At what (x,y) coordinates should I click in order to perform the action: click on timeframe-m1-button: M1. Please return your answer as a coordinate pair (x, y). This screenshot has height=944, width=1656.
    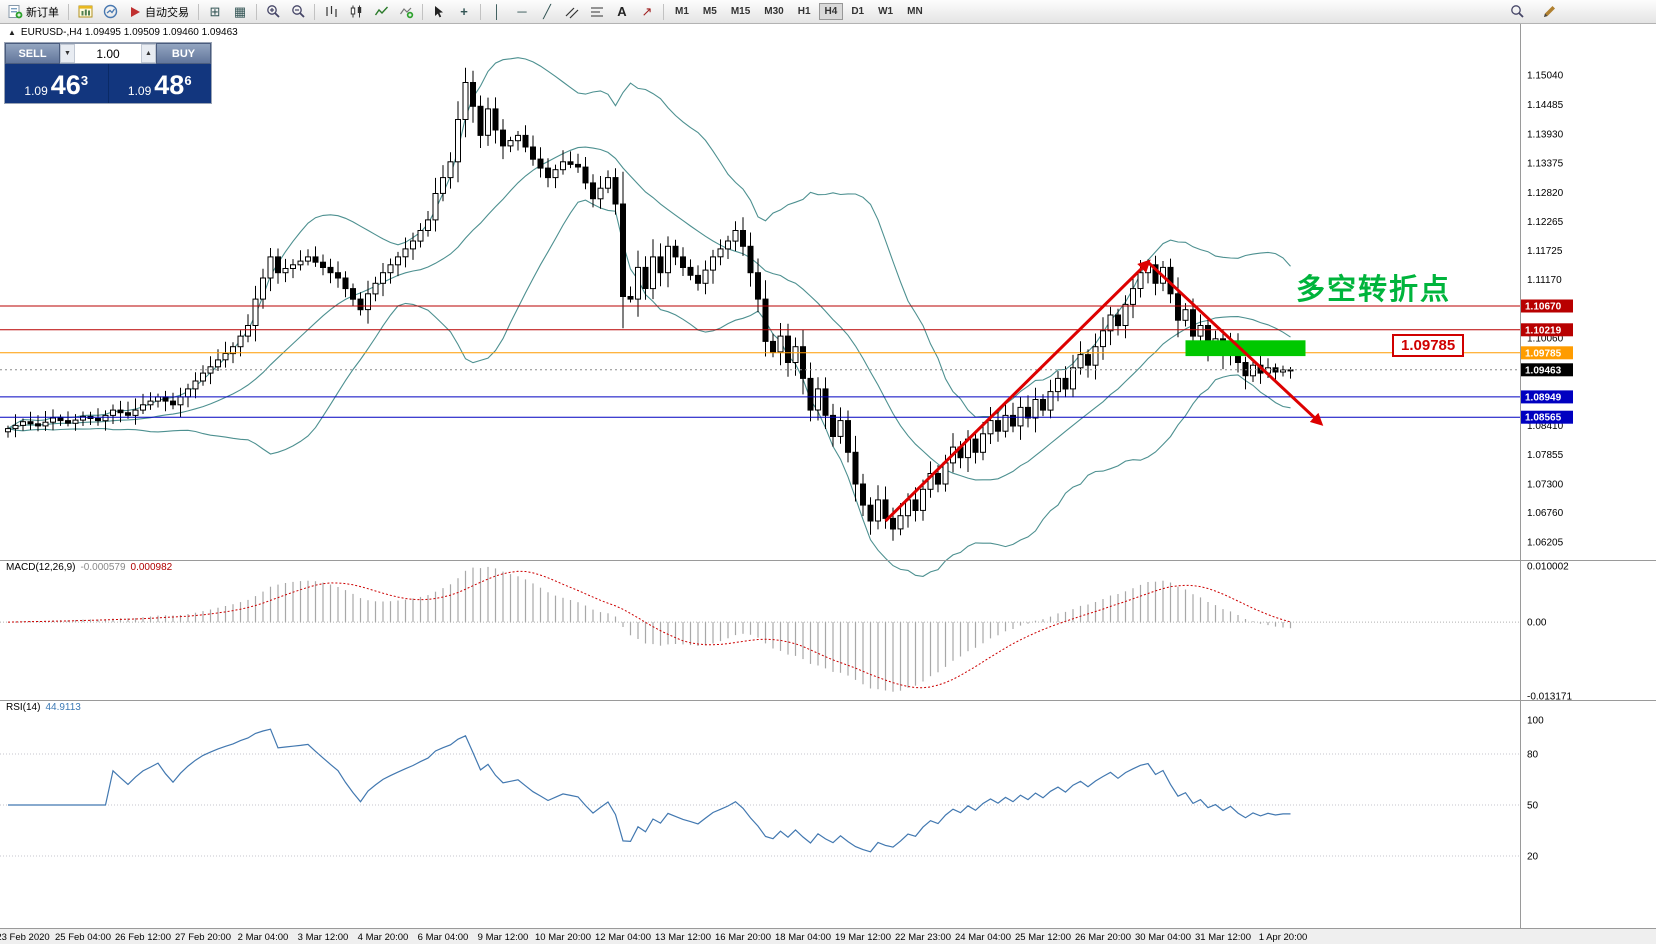
    Looking at the image, I should click on (682, 11).